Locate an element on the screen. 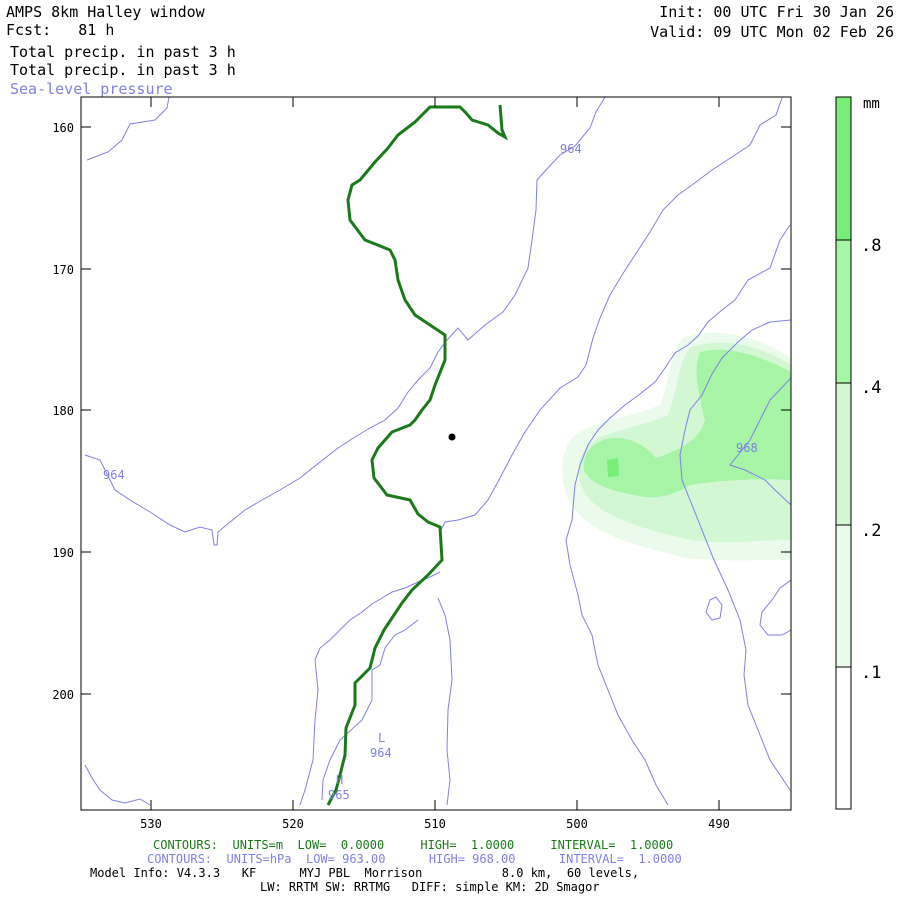  isobar-label: 968 is located at coordinates (747, 448).